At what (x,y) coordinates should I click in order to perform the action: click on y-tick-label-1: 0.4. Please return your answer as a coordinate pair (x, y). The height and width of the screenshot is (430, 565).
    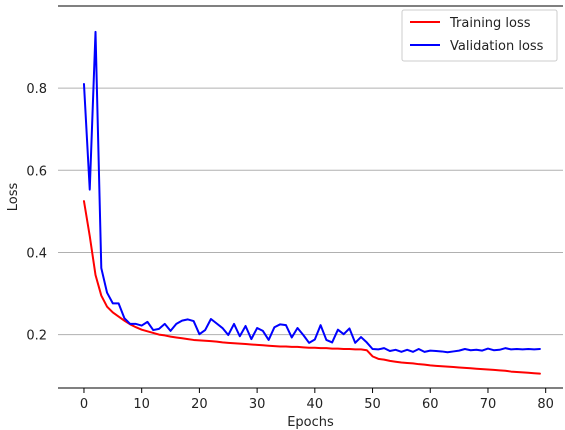
    Looking at the image, I should click on (36, 253).